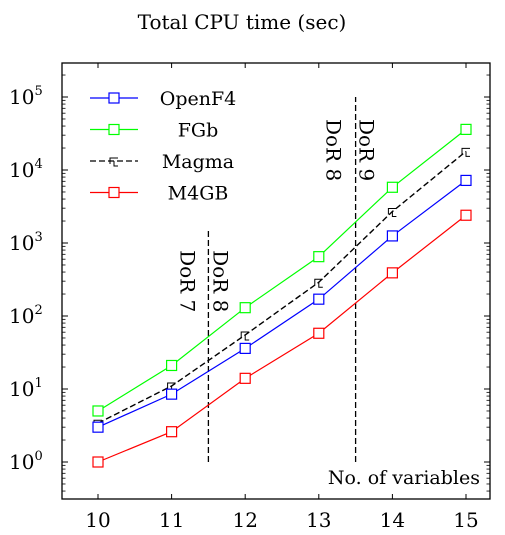  I want to click on chart-title: Total CPU time (sec), so click(242, 22).